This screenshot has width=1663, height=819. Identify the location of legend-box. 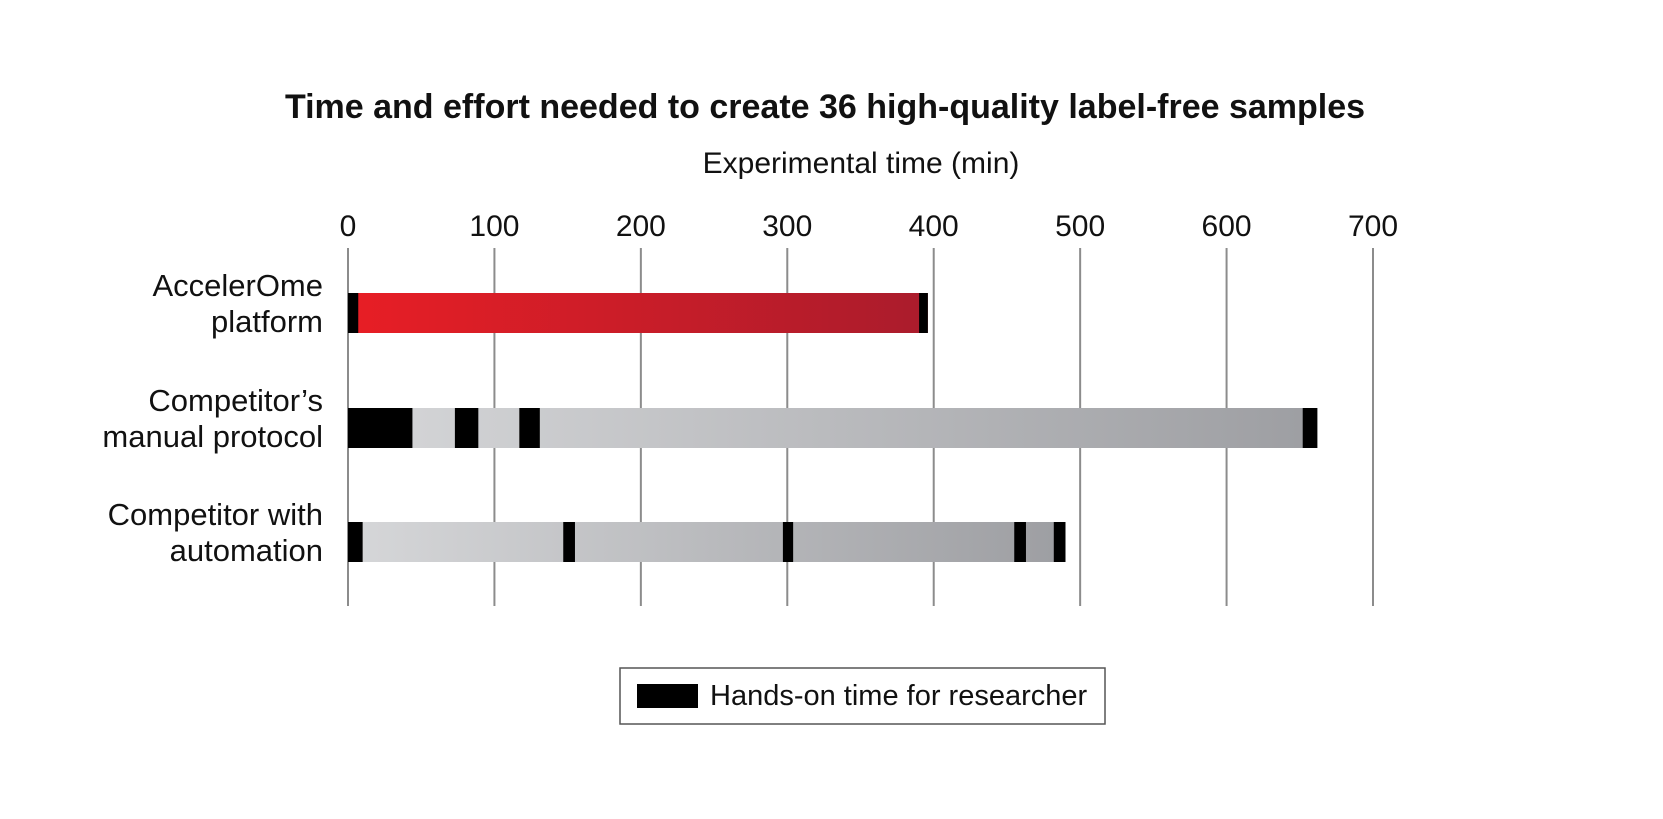
(862, 696).